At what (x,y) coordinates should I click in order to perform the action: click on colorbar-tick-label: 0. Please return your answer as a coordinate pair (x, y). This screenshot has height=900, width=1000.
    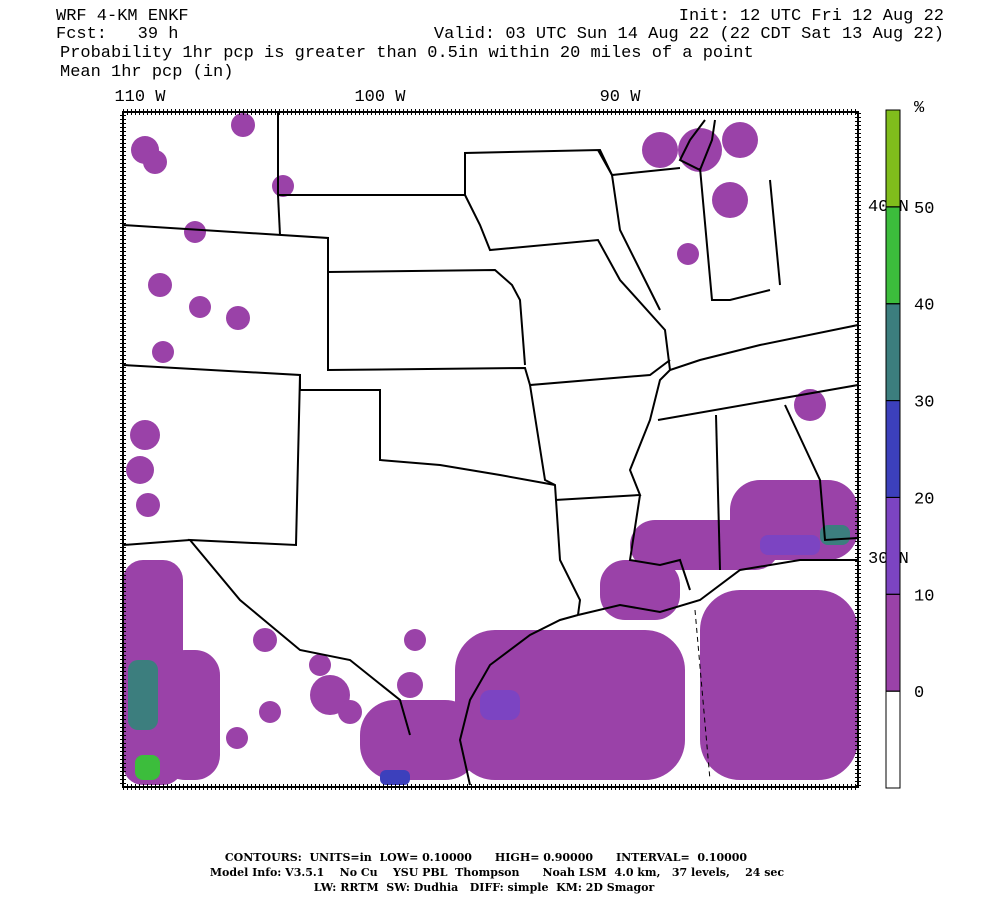
    Looking at the image, I should click on (919, 693).